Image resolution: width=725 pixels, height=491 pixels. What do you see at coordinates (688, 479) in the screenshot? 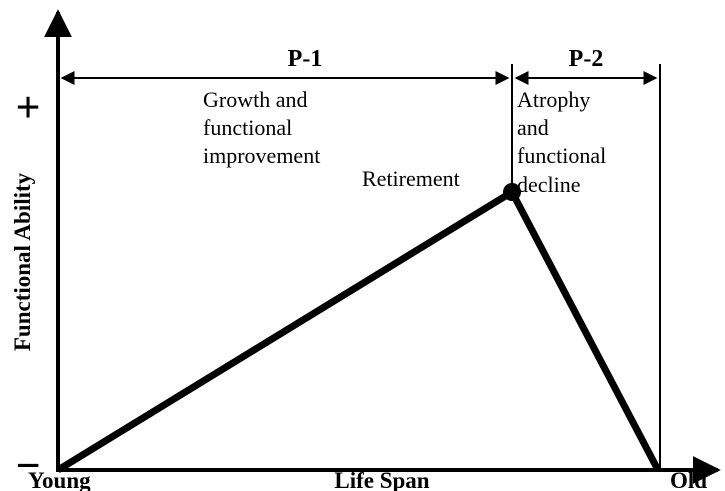
I see `x-end: Old` at bounding box center [688, 479].